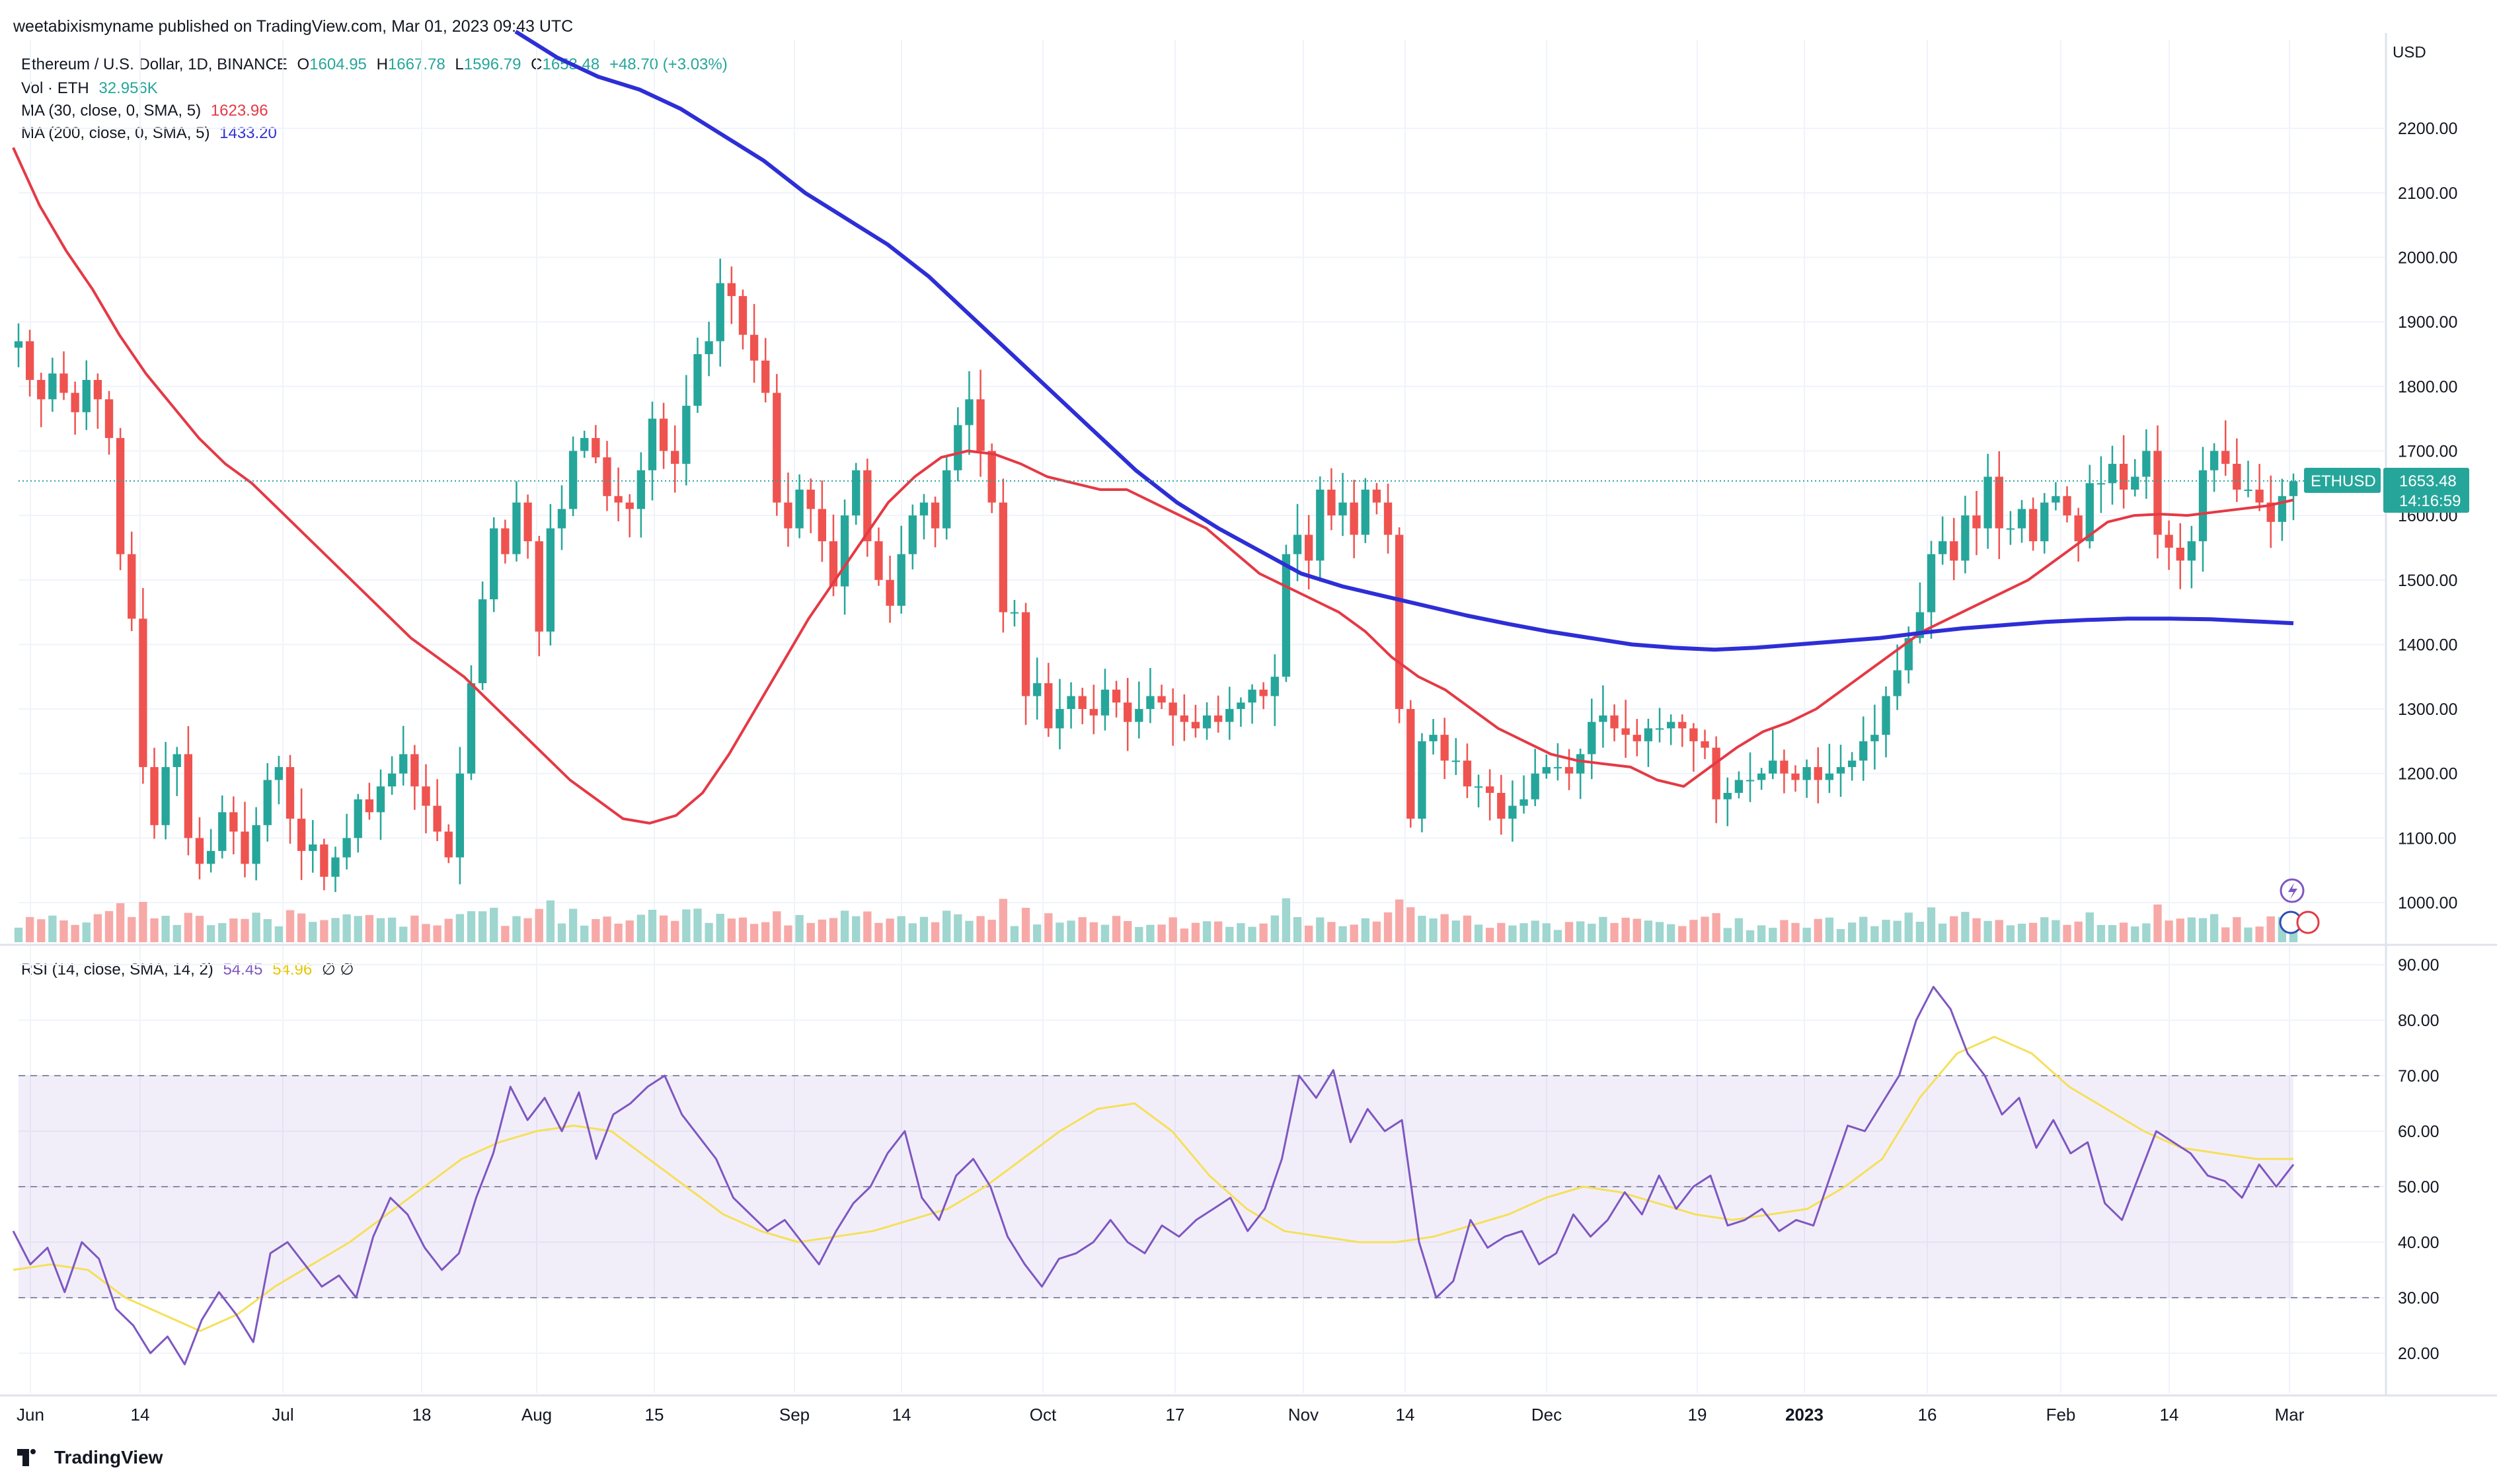 The image size is (2497, 1484). What do you see at coordinates (115, 133) in the screenshot?
I see `ma200-label: MA (200, close, 0, SMA, 5)` at bounding box center [115, 133].